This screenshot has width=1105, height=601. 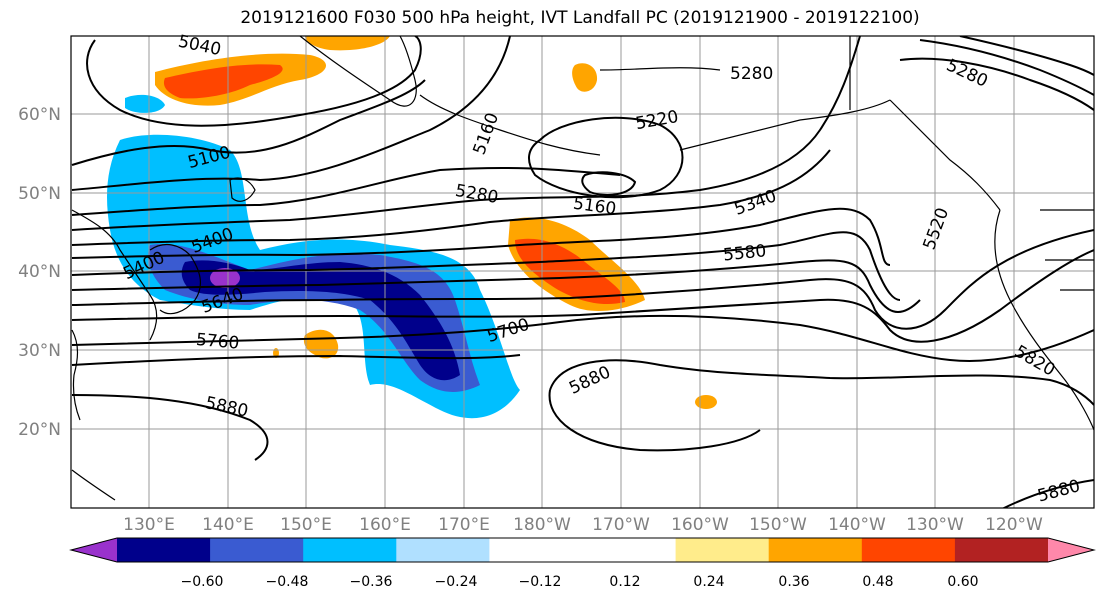 What do you see at coordinates (464, 525) in the screenshot?
I see `lon-label: 170°E` at bounding box center [464, 525].